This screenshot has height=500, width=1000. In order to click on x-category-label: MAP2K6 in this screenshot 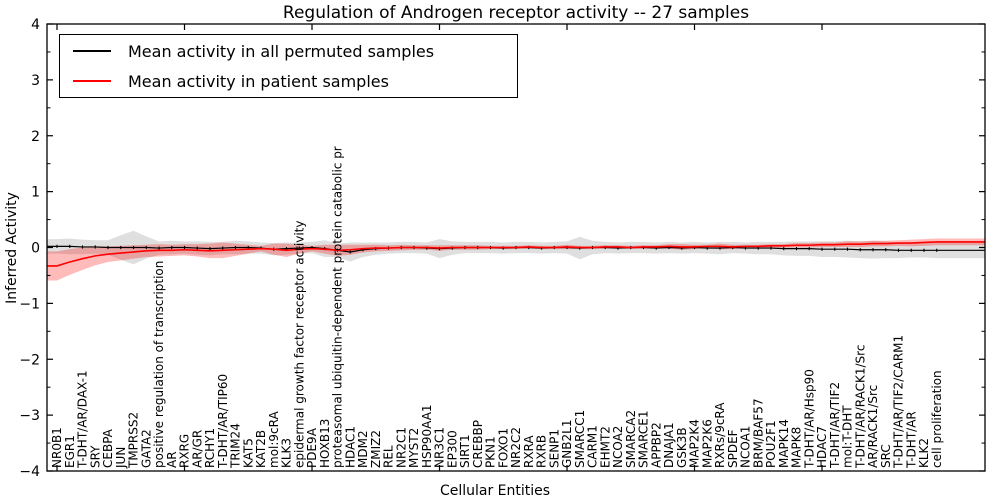, I will do `click(707, 443)`.